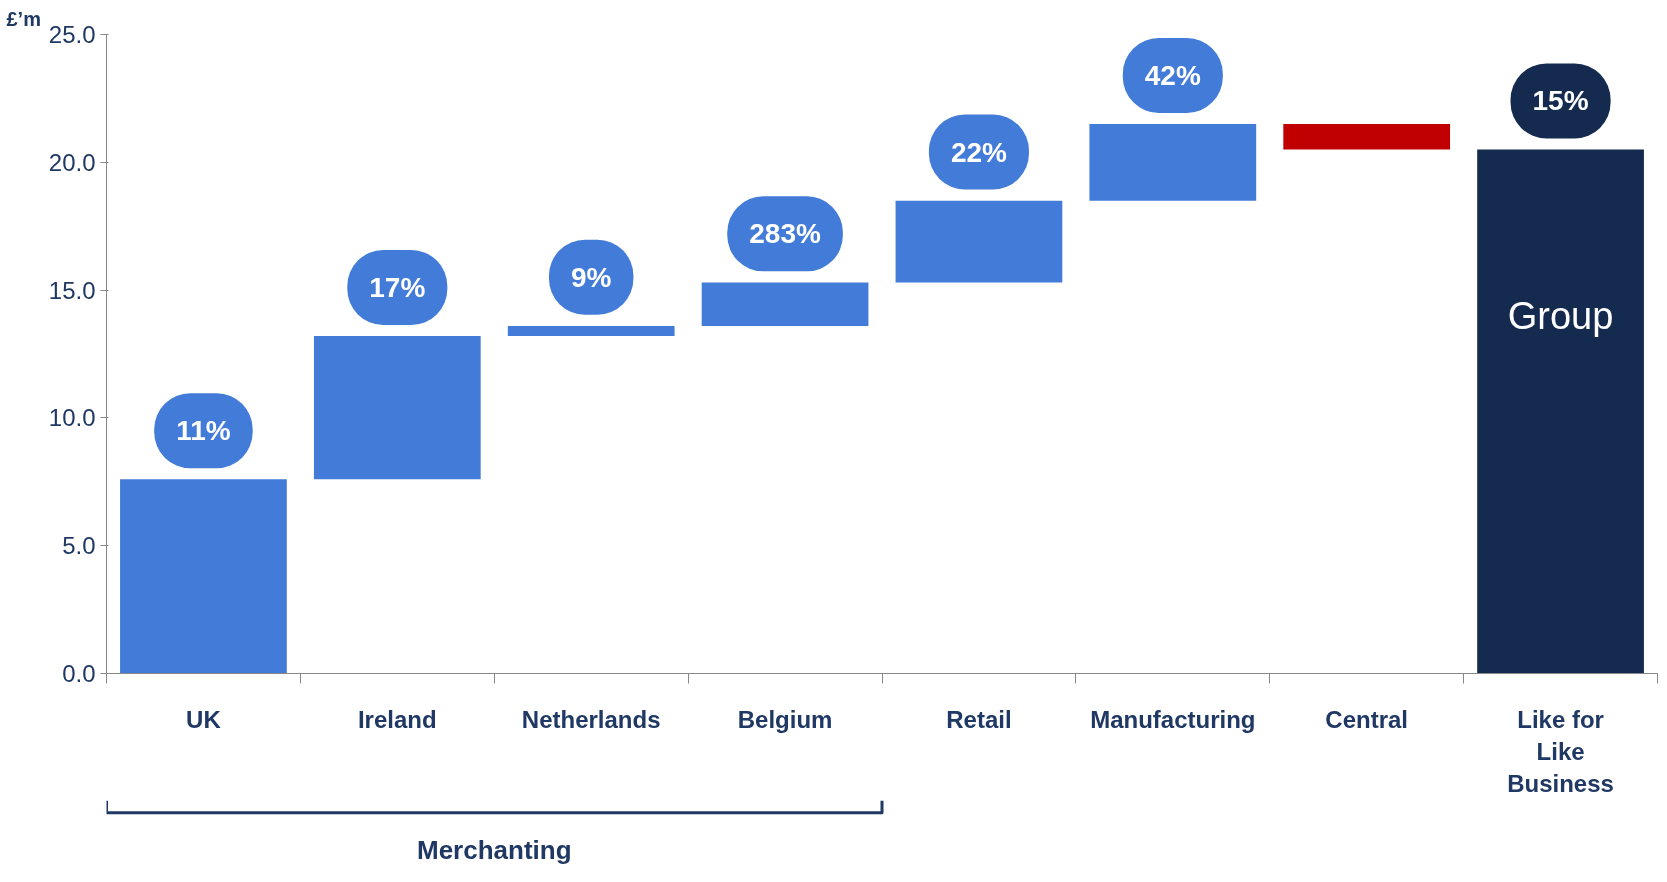 The height and width of the screenshot is (882, 1667). I want to click on annotation: 17%, so click(397, 288).